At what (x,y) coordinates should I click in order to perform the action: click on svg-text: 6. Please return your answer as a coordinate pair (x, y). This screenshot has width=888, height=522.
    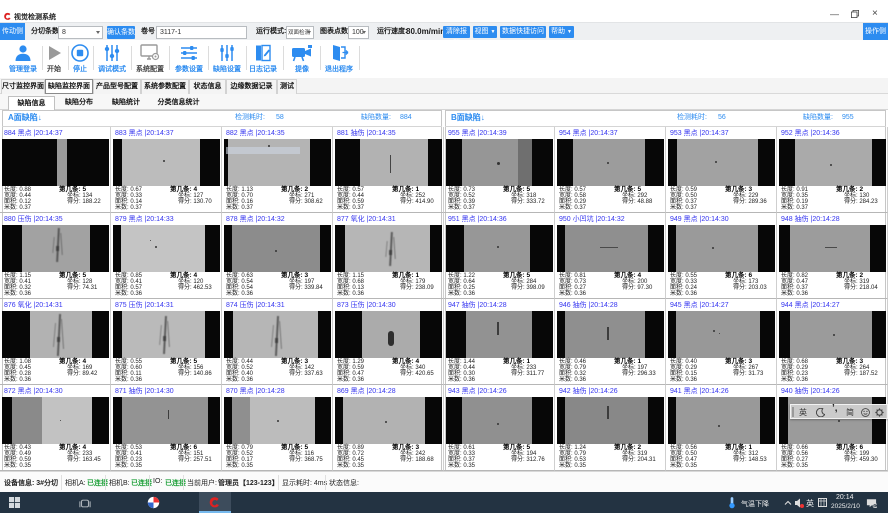
    Looking at the image, I should click on (875, 505).